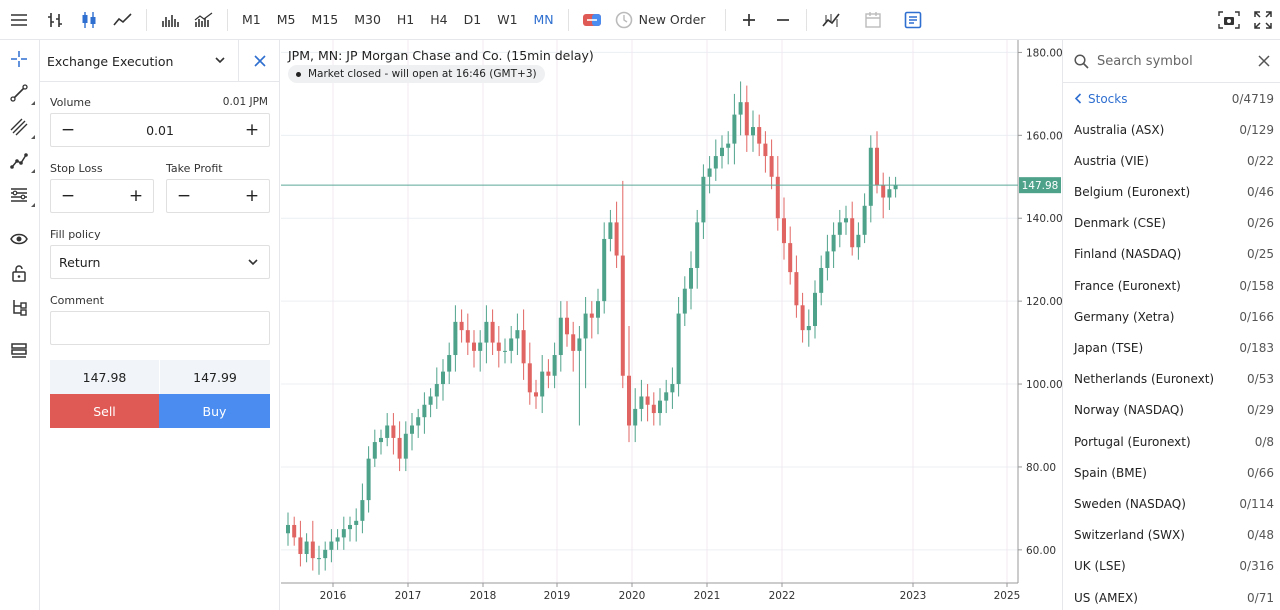  What do you see at coordinates (1171, 410) in the screenshot?
I see `list-item: Norway (NASDAQ) 0/29` at bounding box center [1171, 410].